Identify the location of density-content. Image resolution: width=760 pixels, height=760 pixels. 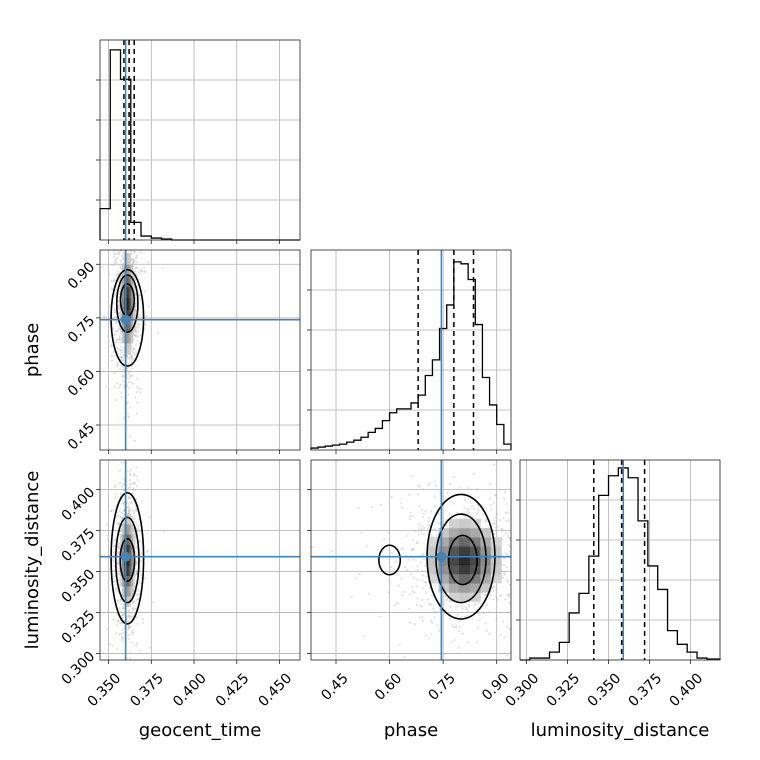
(200, 336).